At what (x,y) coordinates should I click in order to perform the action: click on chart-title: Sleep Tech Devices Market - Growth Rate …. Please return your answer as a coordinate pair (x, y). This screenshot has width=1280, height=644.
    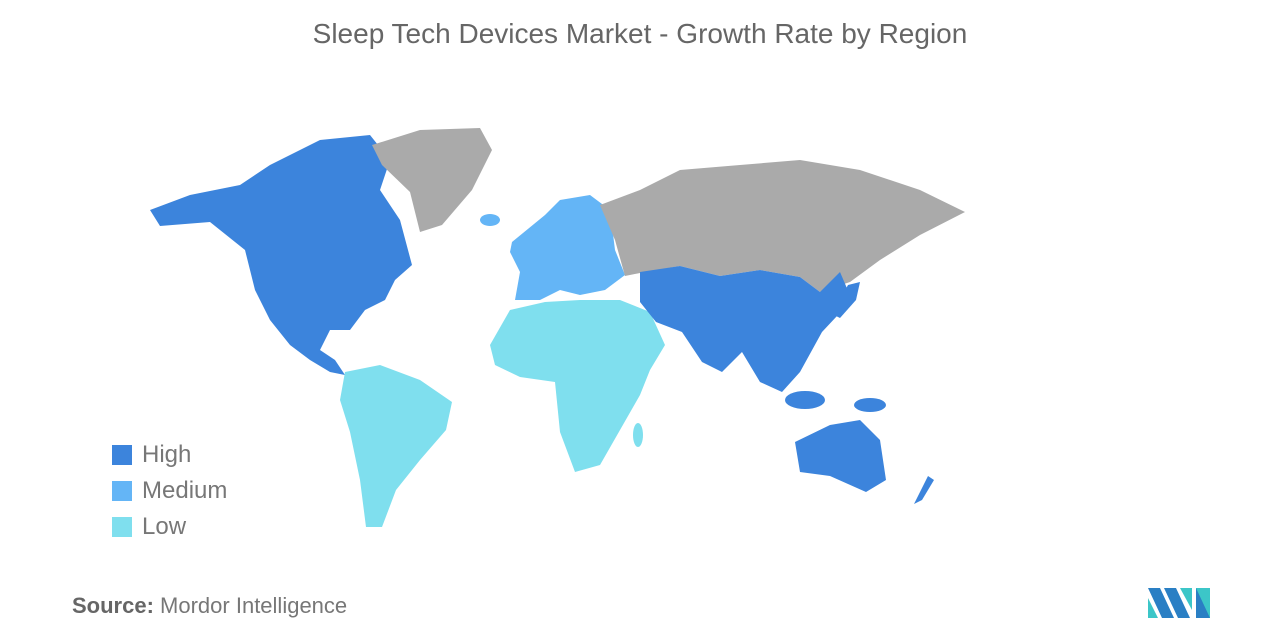
    Looking at the image, I should click on (640, 33).